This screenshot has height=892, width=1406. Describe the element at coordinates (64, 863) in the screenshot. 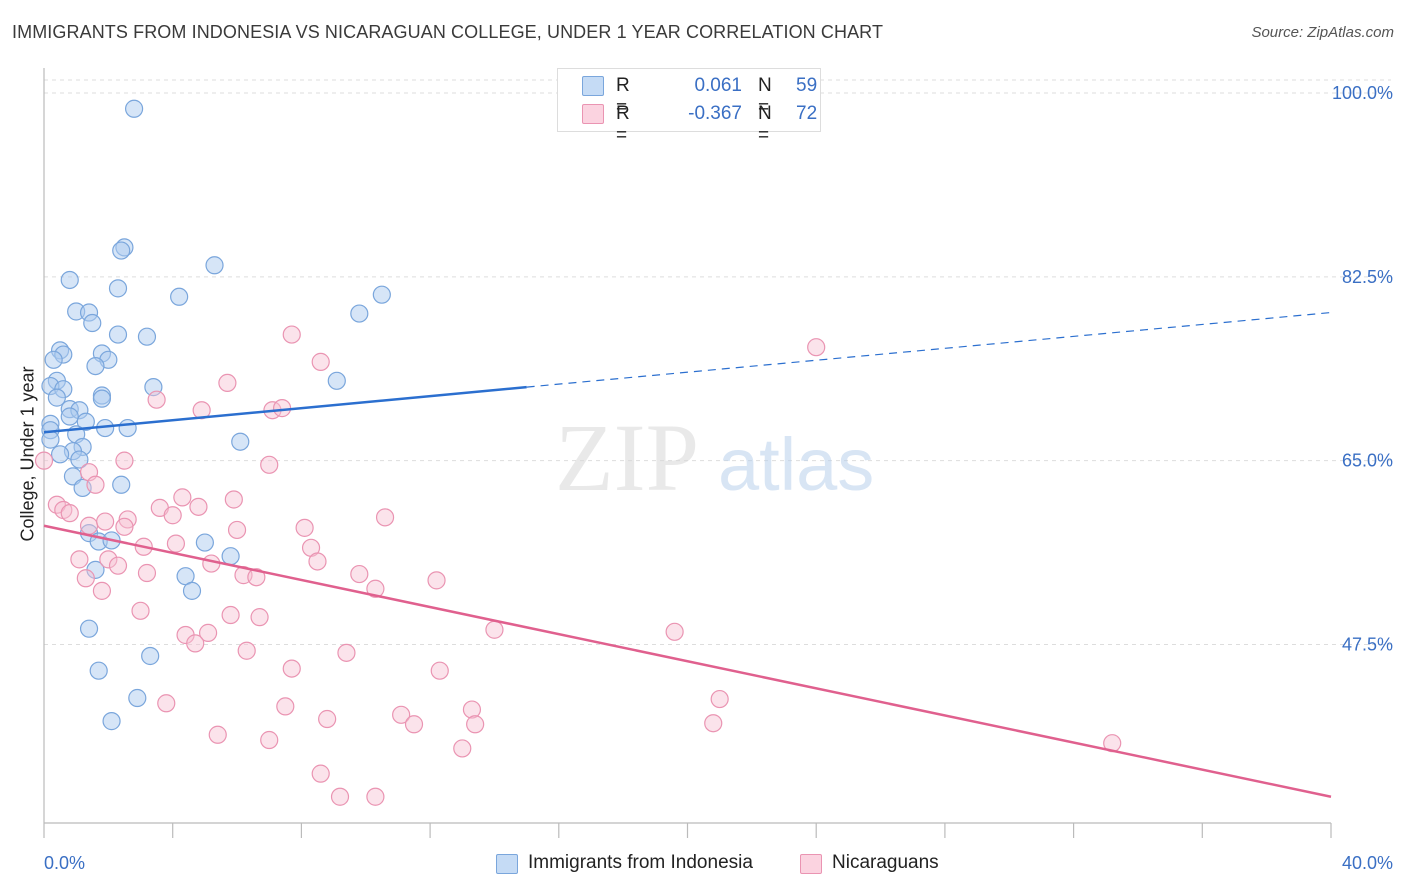

I see `x-tick-label: 0.0%` at that location.